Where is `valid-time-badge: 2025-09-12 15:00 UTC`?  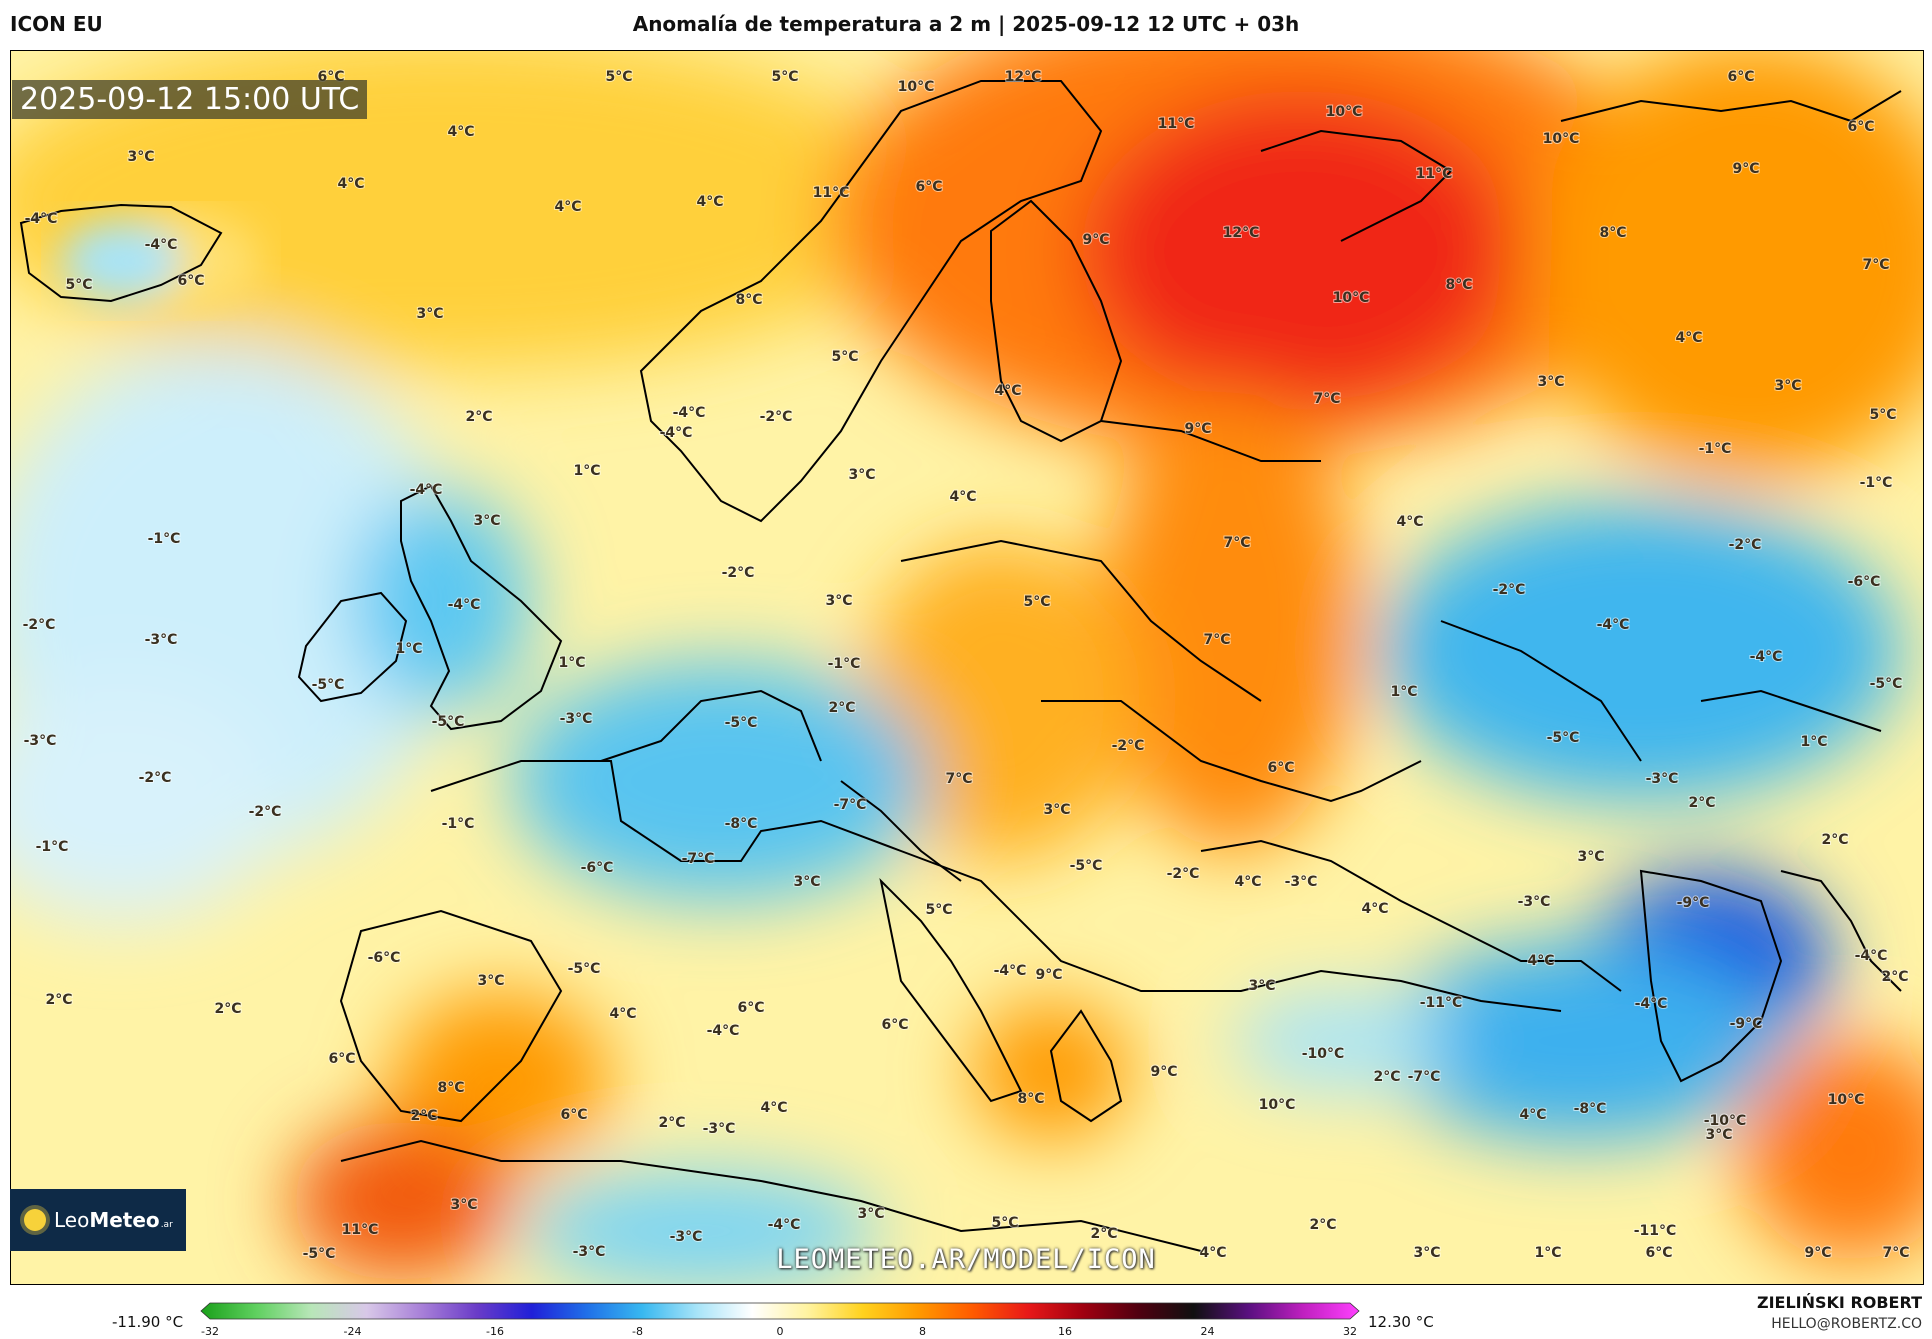
valid-time-badge: 2025-09-12 15:00 UTC is located at coordinates (190, 99).